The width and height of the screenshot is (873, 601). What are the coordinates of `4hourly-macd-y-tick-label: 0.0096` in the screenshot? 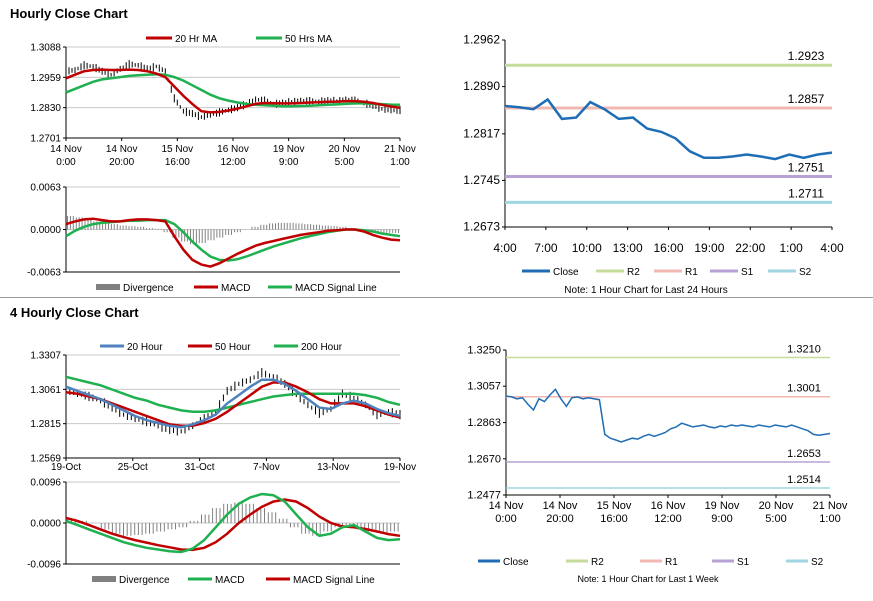 It's located at (45, 483).